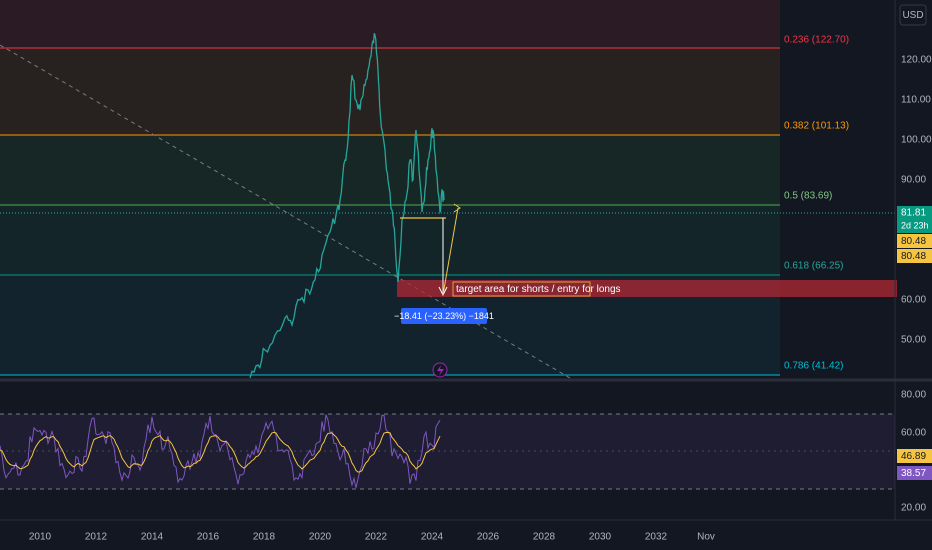 This screenshot has height=550, width=932. I want to click on time-tick: 2032, so click(656, 537).